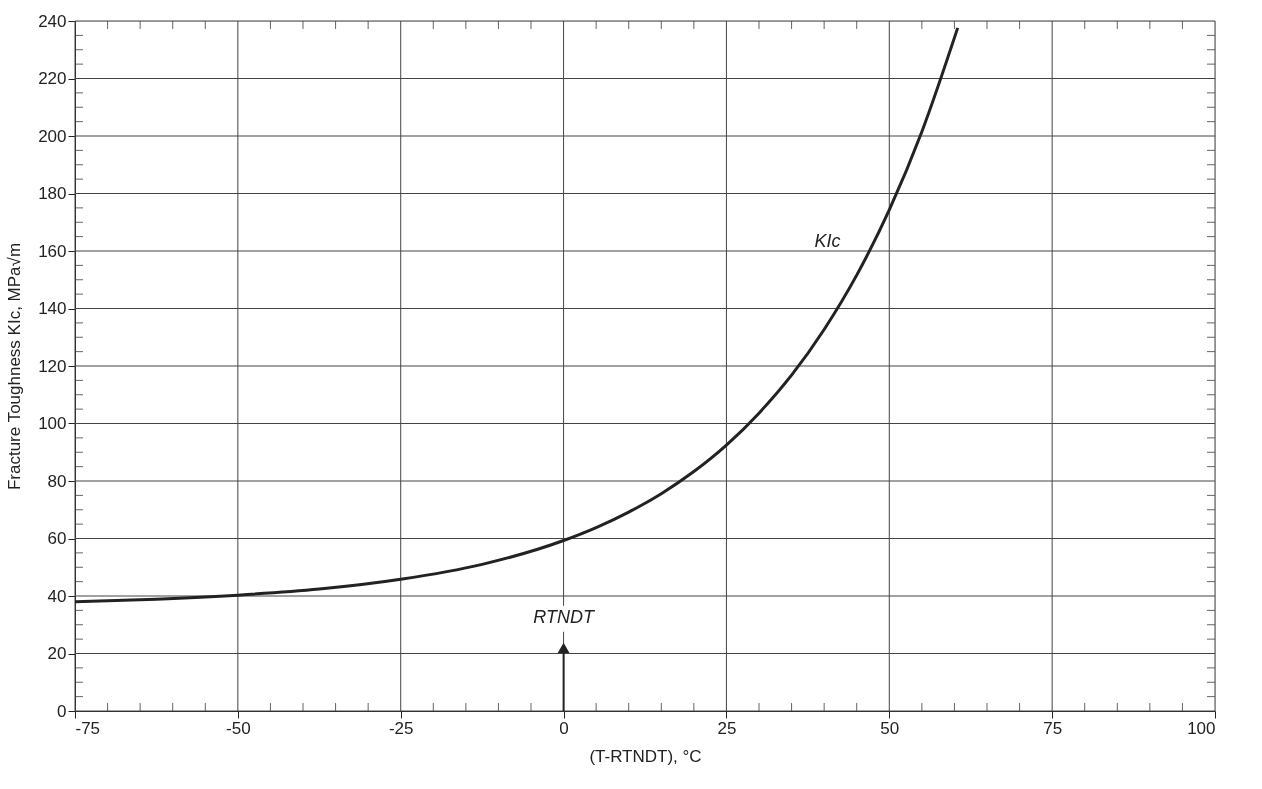 Image resolution: width=1262 pixels, height=789 pixels. What do you see at coordinates (564, 616) in the screenshot?
I see `annotation: RTNDT` at bounding box center [564, 616].